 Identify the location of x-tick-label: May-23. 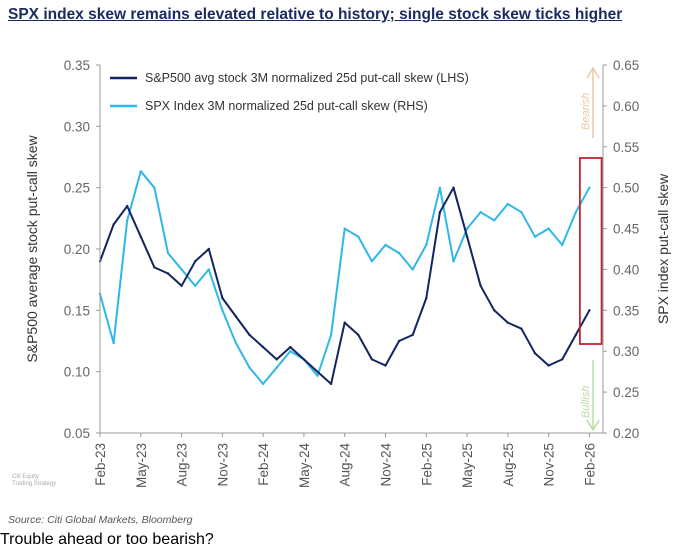
(141, 465).